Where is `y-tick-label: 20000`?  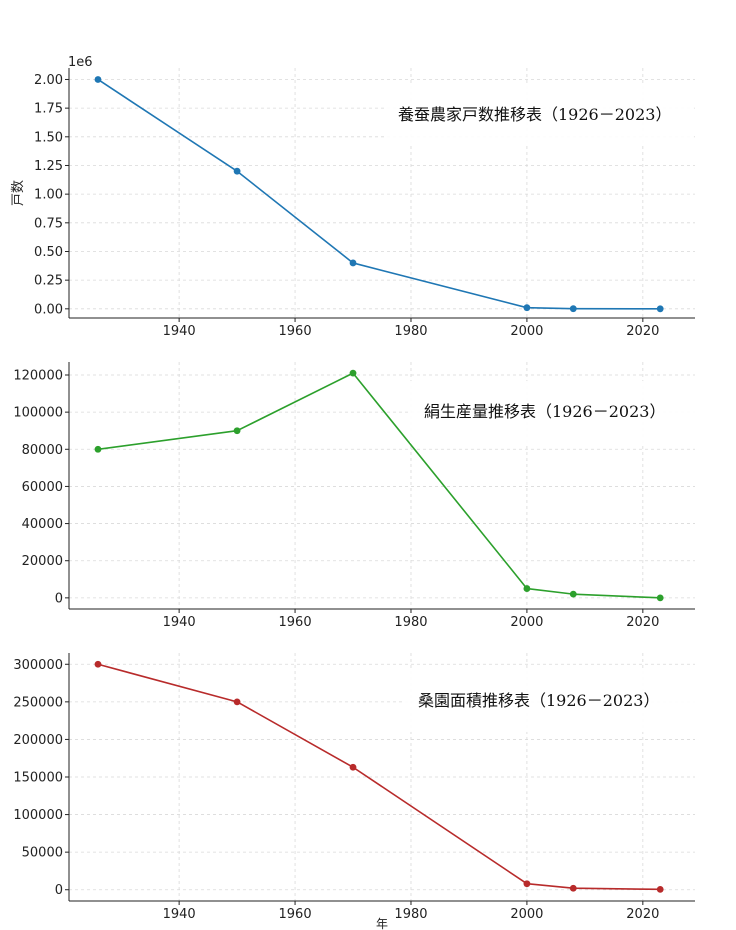 y-tick-label: 20000 is located at coordinates (42, 561).